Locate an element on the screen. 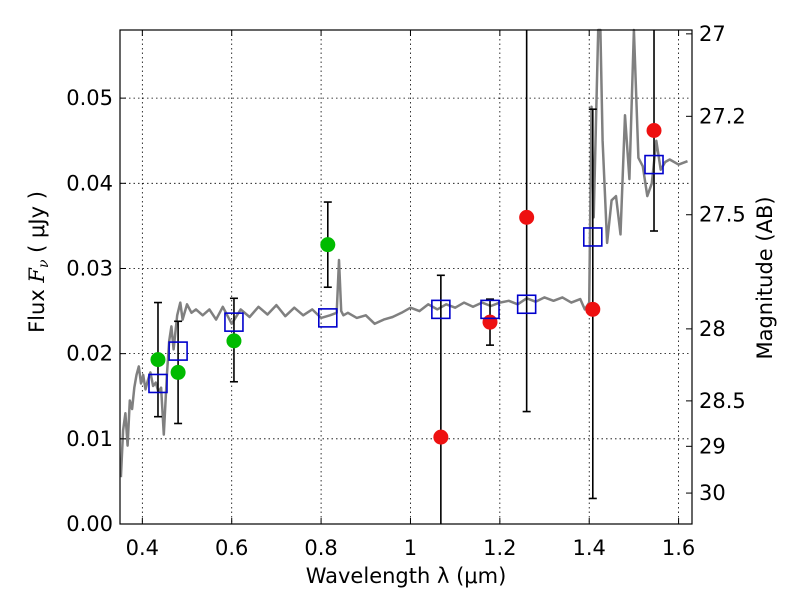 The height and width of the screenshot is (600, 800). y-axis-label-prefix: Flux is located at coordinates (37, 308).